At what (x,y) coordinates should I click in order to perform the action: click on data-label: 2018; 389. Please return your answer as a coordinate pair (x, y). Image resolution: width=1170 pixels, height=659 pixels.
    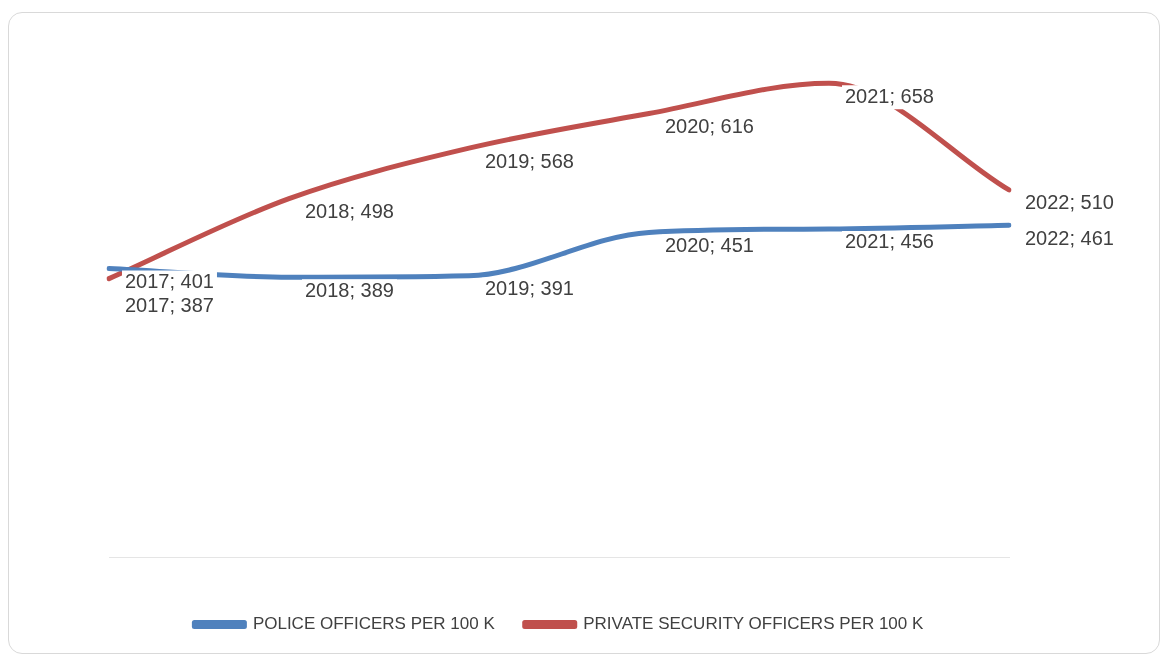
    Looking at the image, I should click on (349, 289).